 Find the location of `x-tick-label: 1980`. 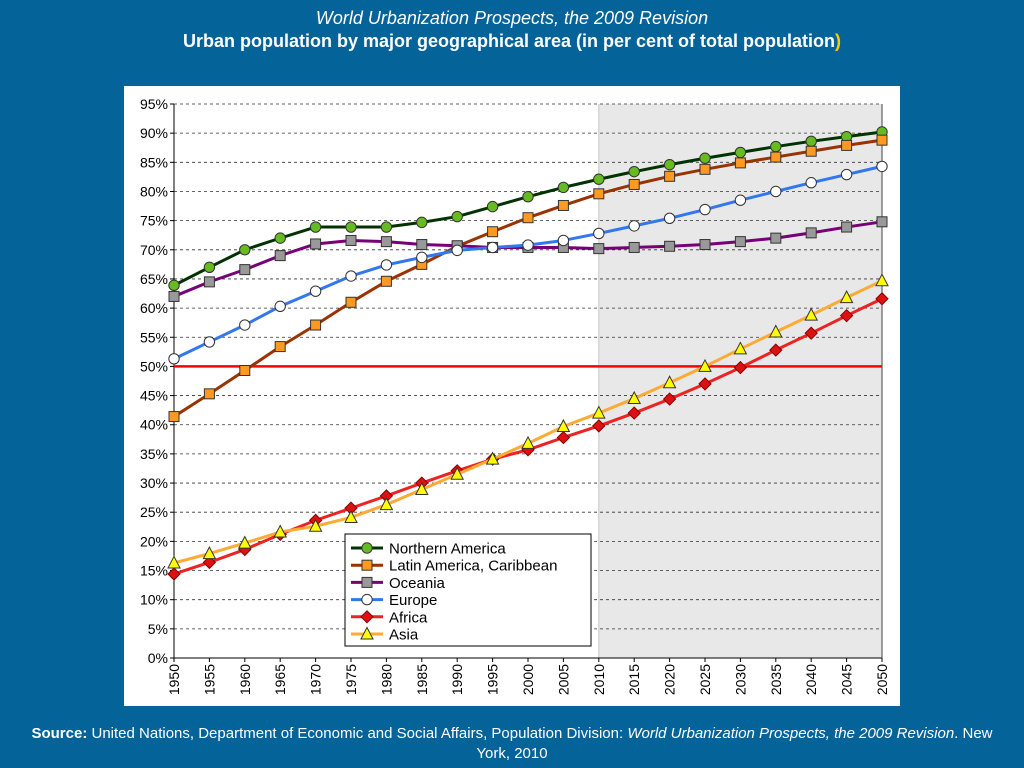

x-tick-label: 1980 is located at coordinates (386, 679).